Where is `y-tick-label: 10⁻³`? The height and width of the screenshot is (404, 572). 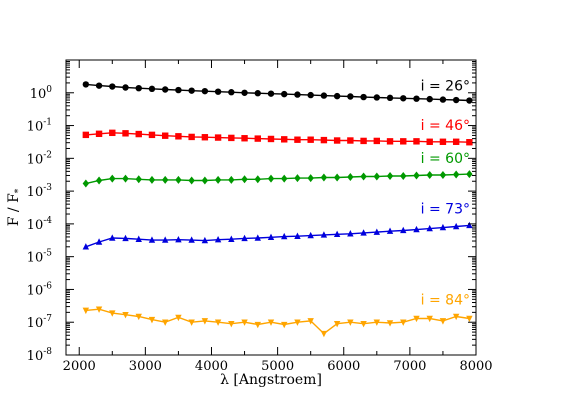 y-tick-label: 10⁻³ is located at coordinates (40, 191).